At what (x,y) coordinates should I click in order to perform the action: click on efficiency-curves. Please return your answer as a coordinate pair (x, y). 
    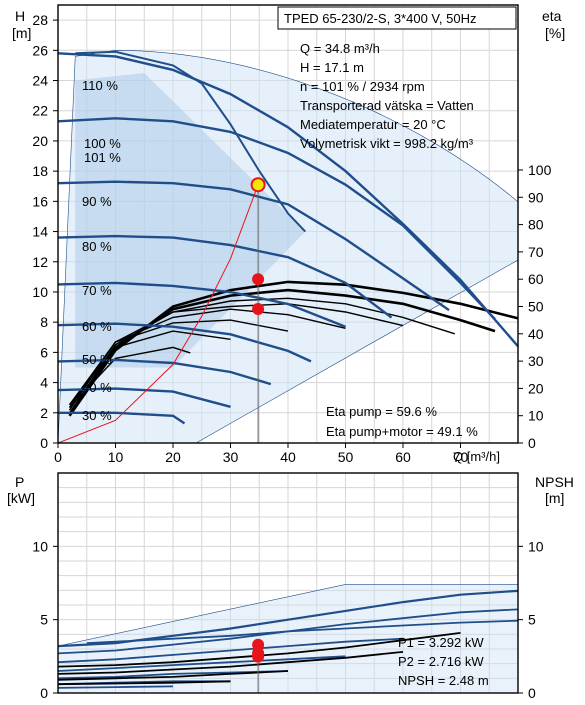
    Looking at the image, I should click on (293, 348).